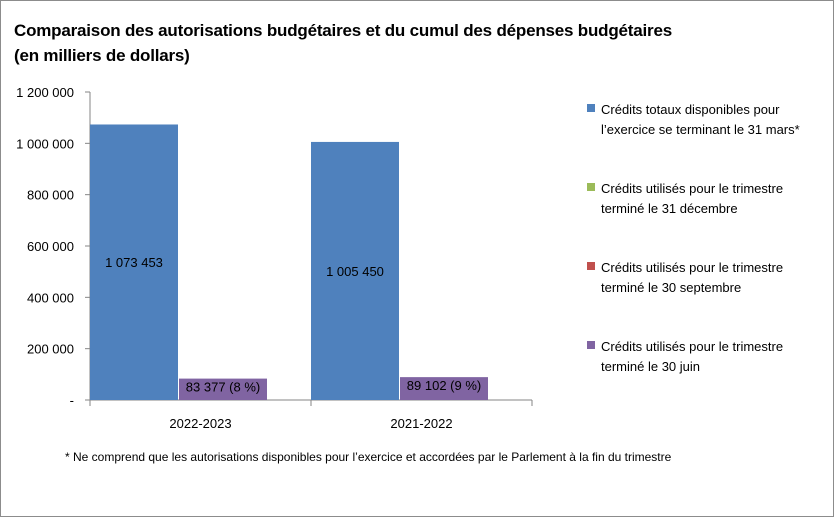 The height and width of the screenshot is (518, 834). I want to click on y-tick-label: 400 000, so click(50, 297).